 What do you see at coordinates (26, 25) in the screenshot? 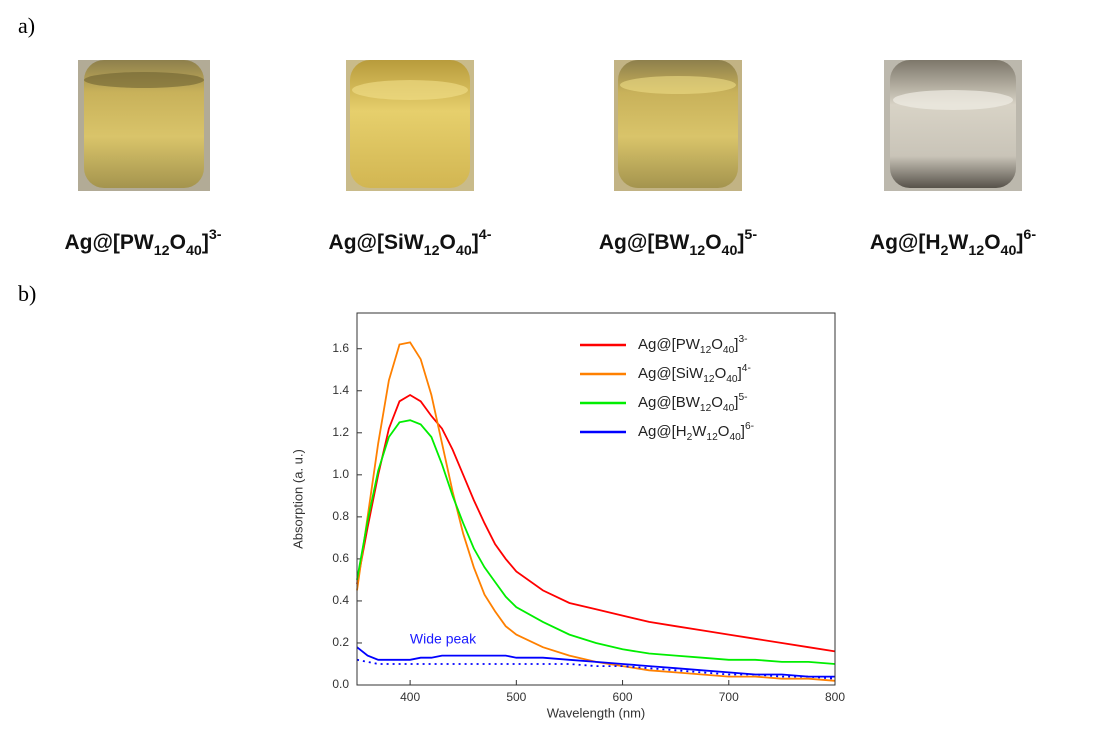
I see `panel-label: a)` at bounding box center [26, 25].